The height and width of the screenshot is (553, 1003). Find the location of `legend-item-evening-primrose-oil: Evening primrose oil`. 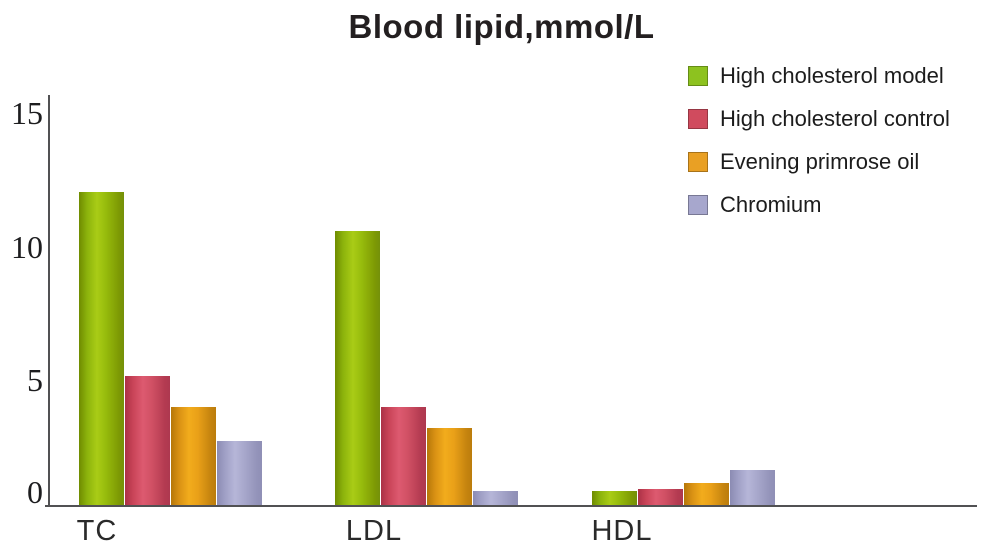

legend-item-evening-primrose-oil: Evening primrose oil is located at coordinates (819, 161).